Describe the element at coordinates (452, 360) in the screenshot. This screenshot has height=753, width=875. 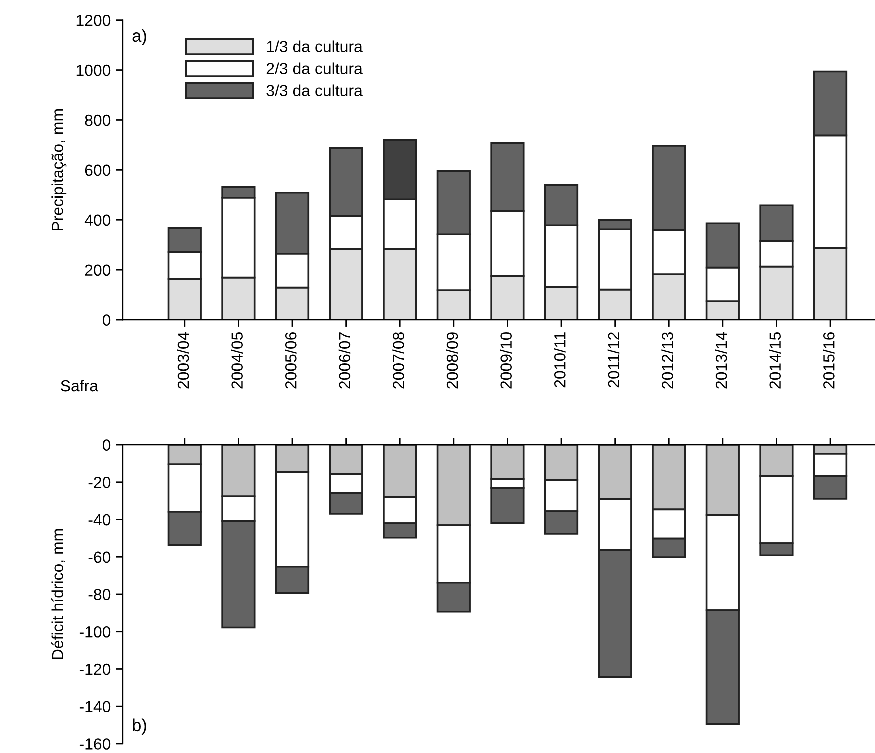
I see `x-tick-label: 2008/09` at that location.